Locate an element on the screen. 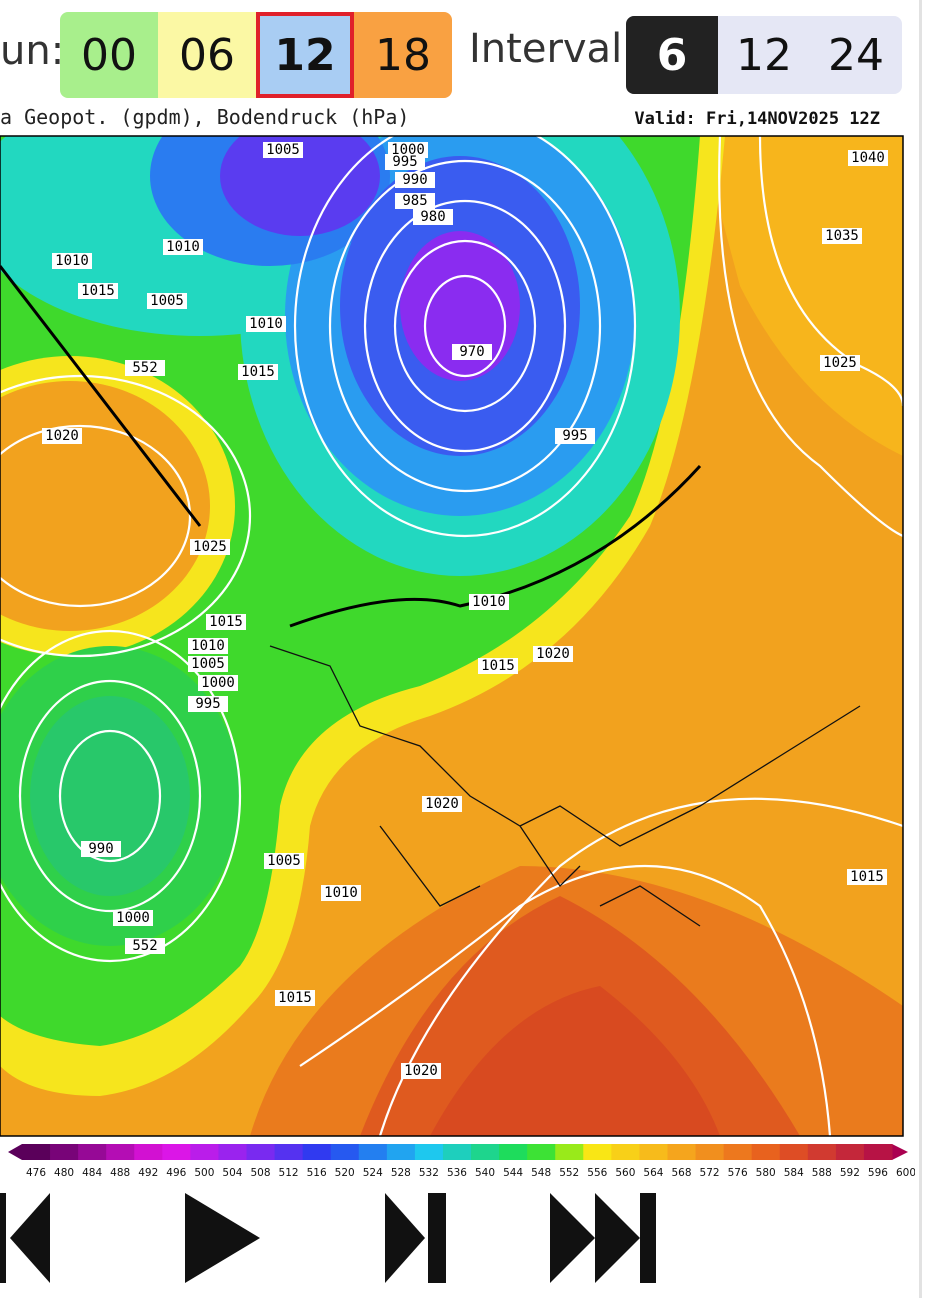  isobar-label: 1000 is located at coordinates (133, 918).